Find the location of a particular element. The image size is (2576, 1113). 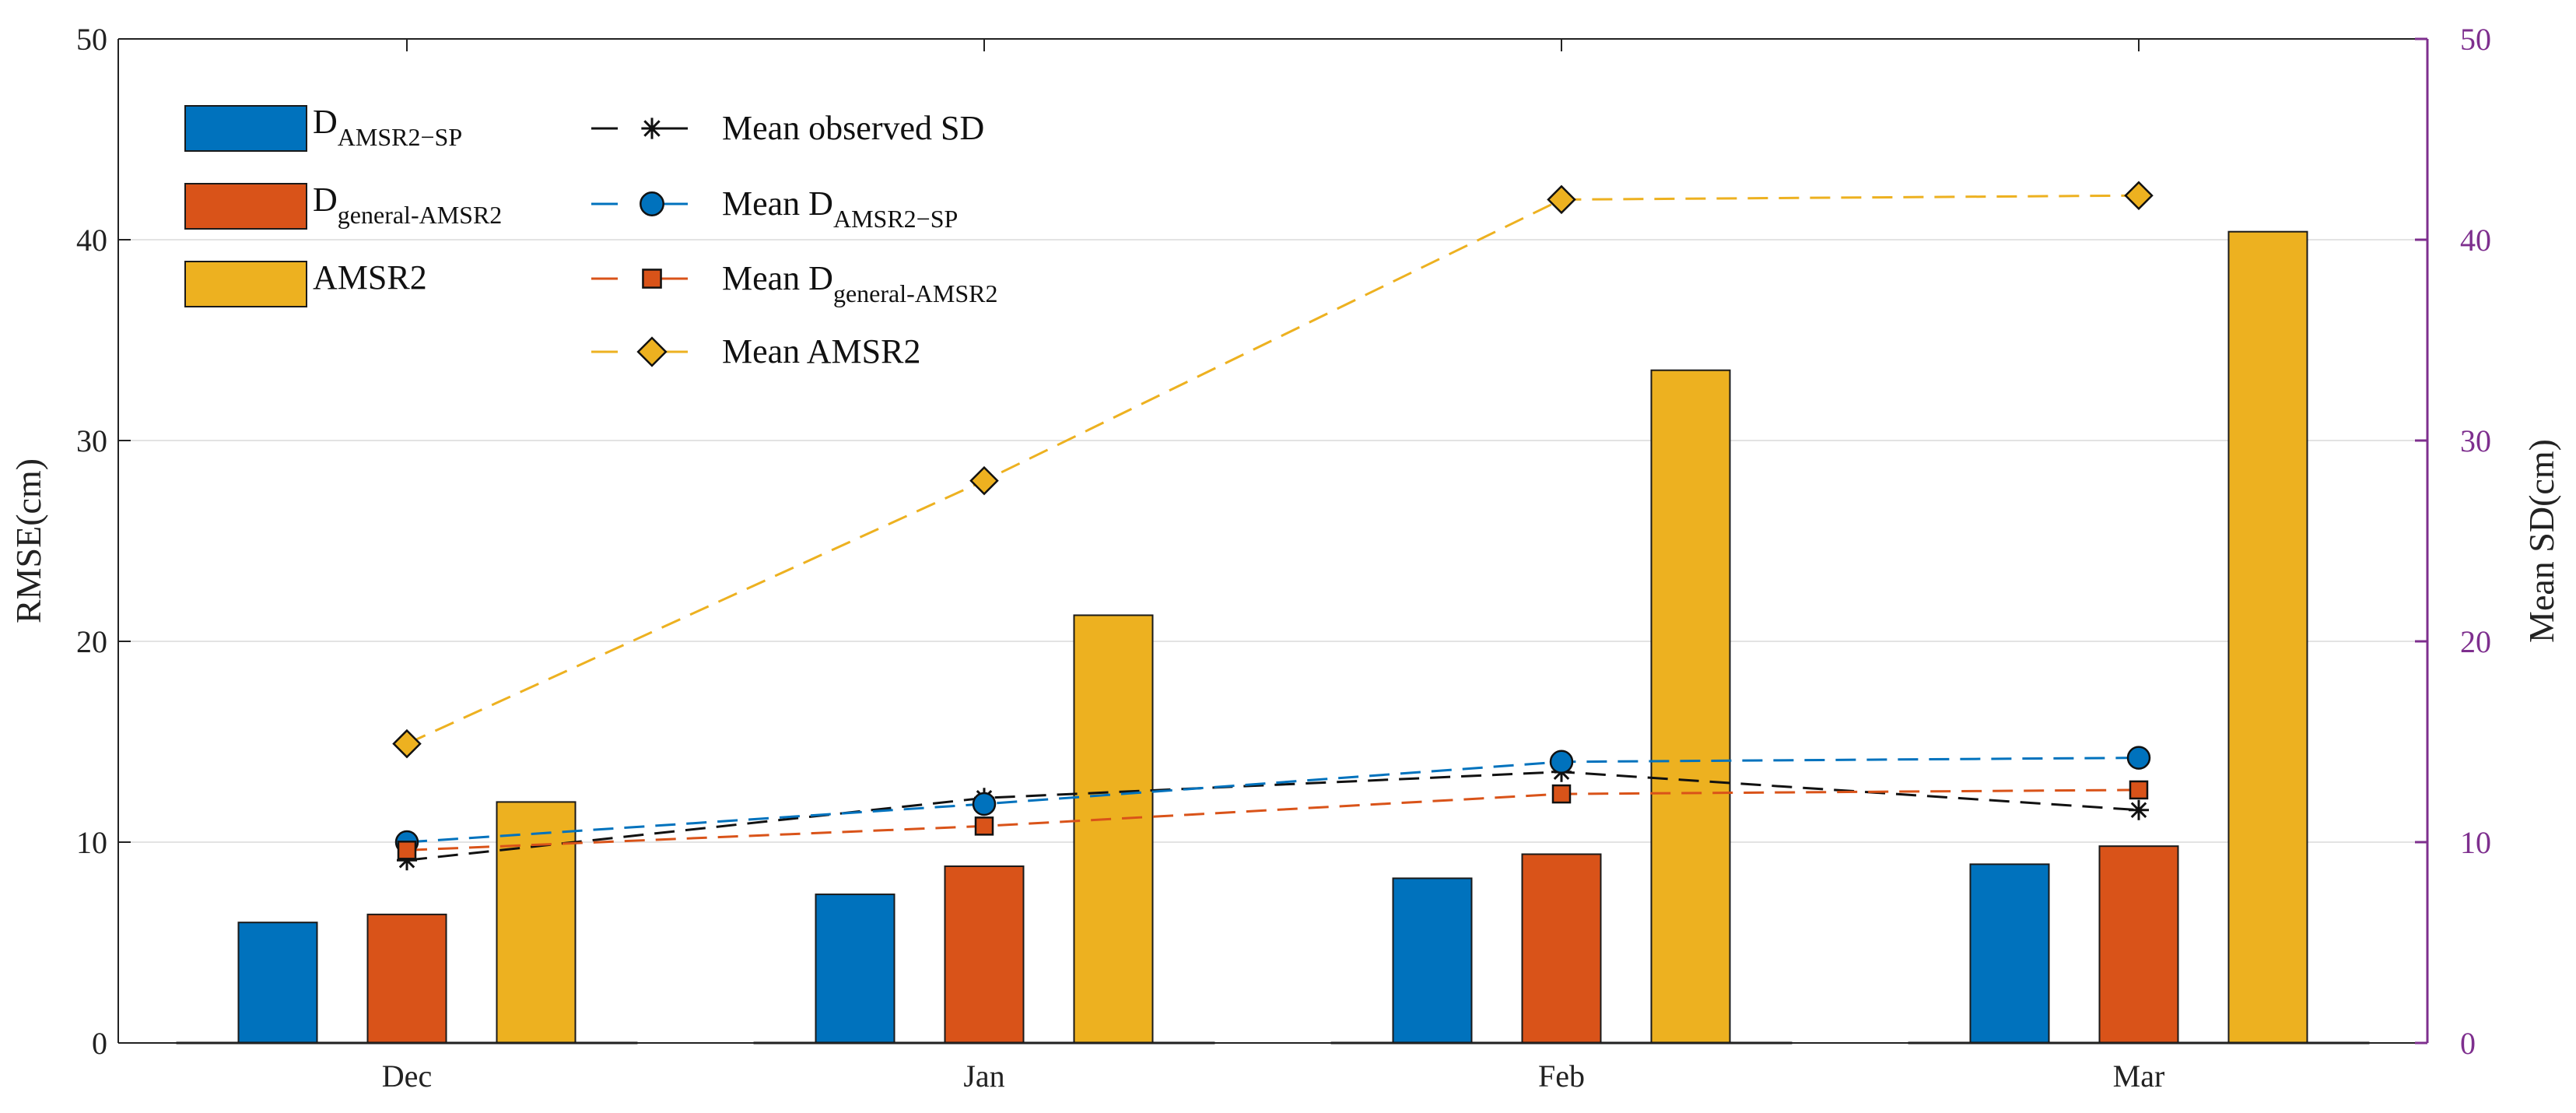

bar-amsr2-dec is located at coordinates (536, 923).